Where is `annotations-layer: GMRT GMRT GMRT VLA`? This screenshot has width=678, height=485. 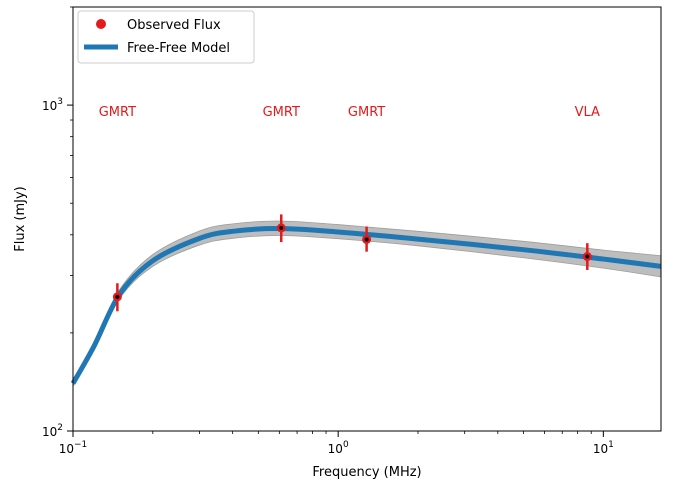
annotations-layer: GMRT GMRT GMRT VLA is located at coordinates (349, 112).